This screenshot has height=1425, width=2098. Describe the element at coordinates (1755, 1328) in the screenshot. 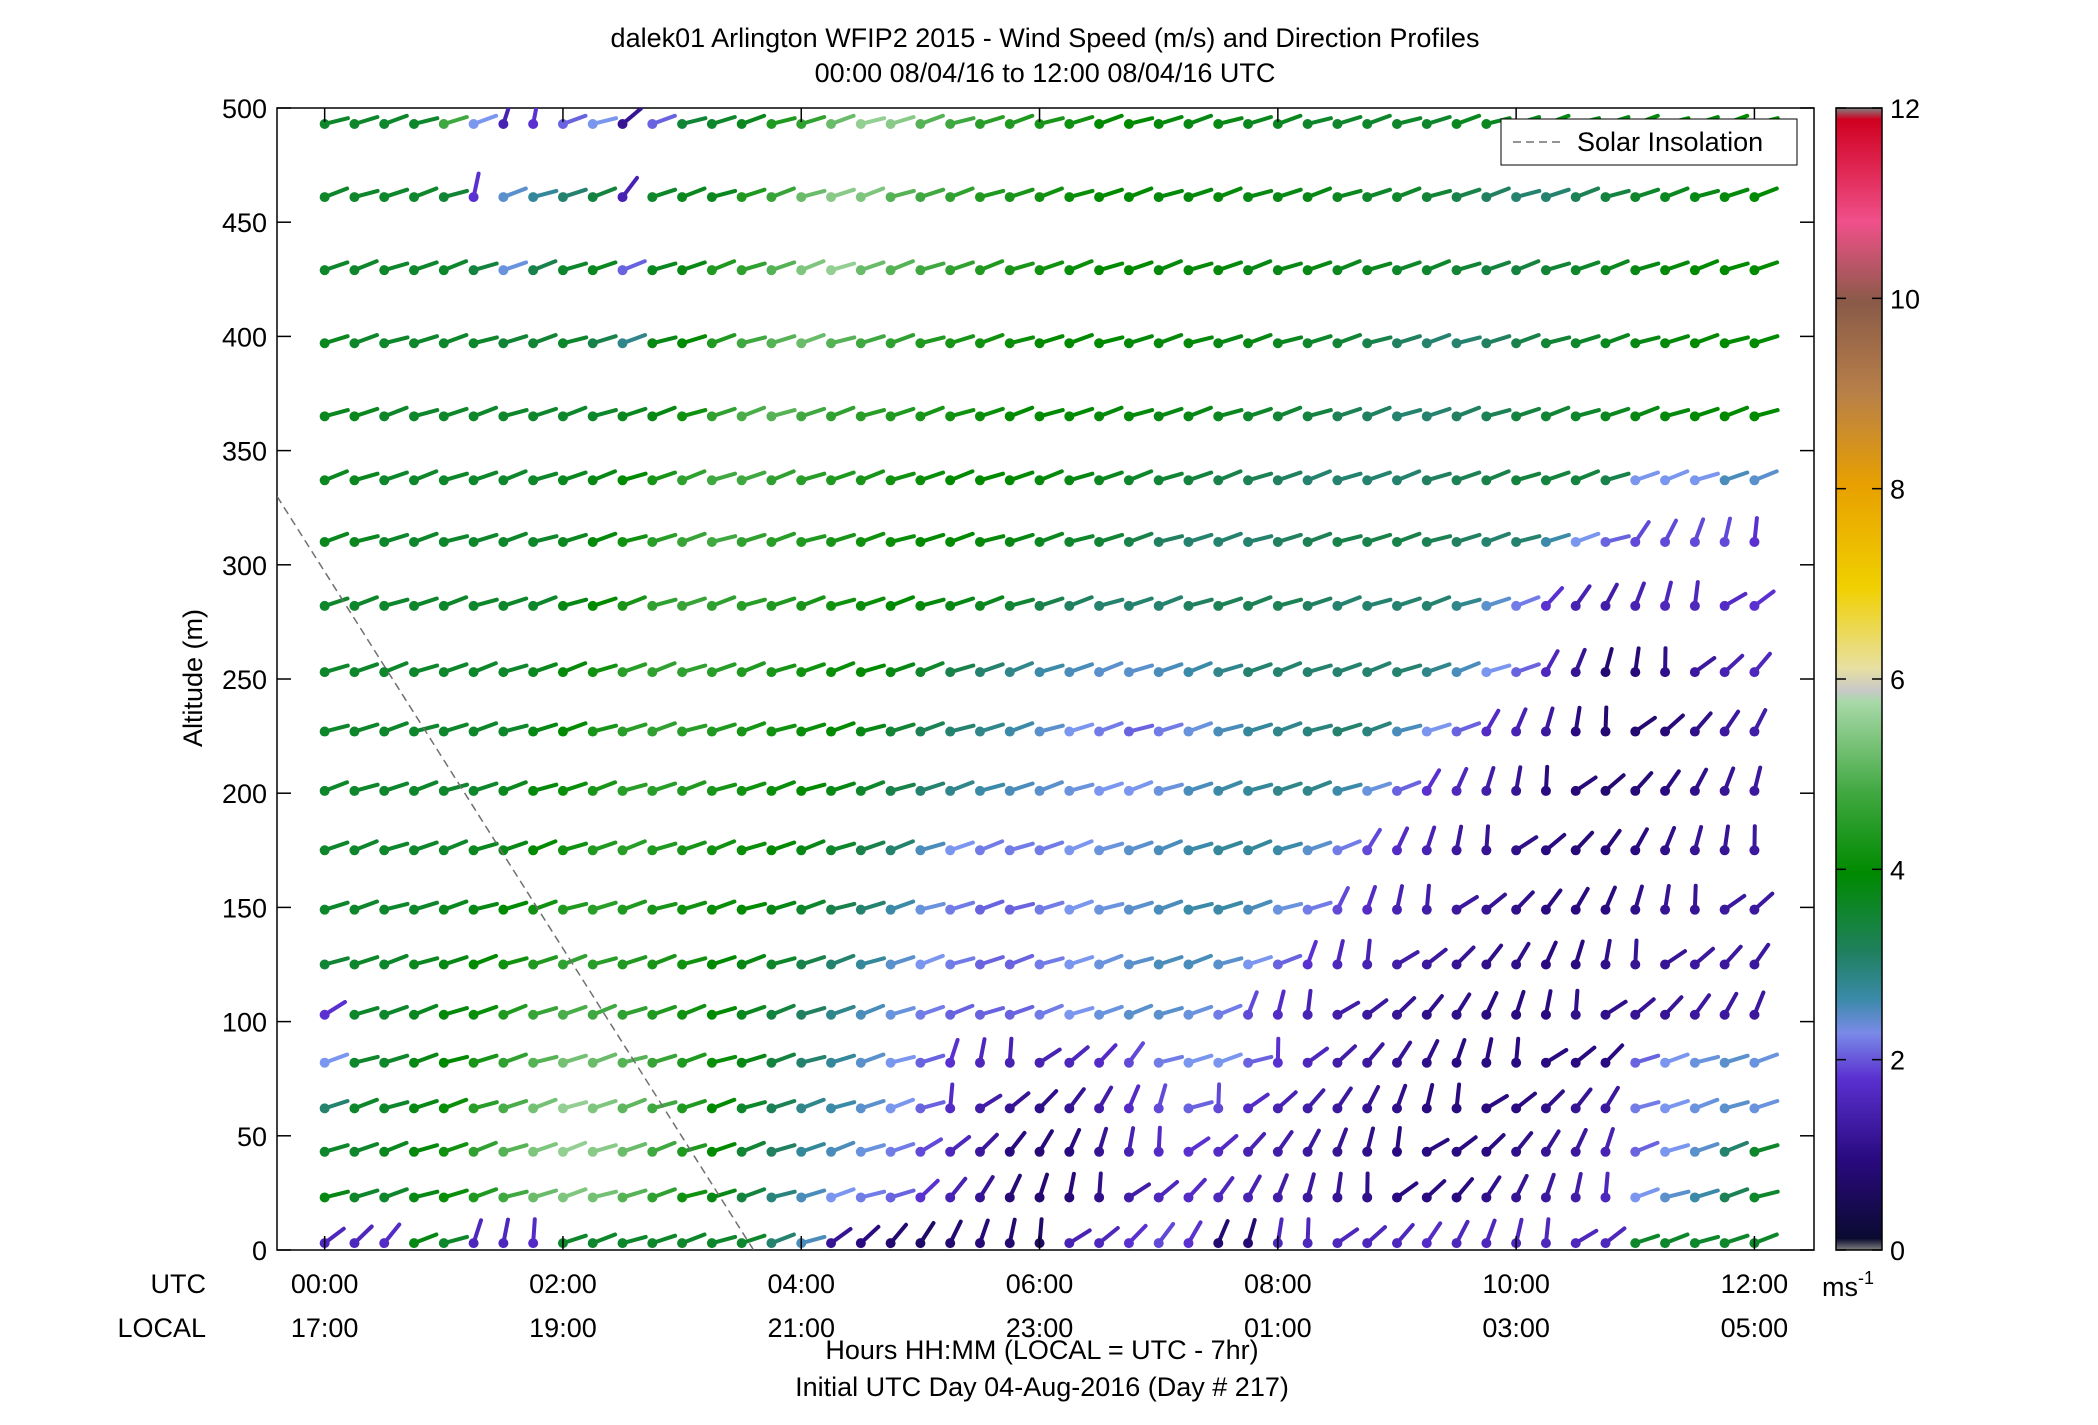

I see `x-tick-label-local: 05:00` at that location.